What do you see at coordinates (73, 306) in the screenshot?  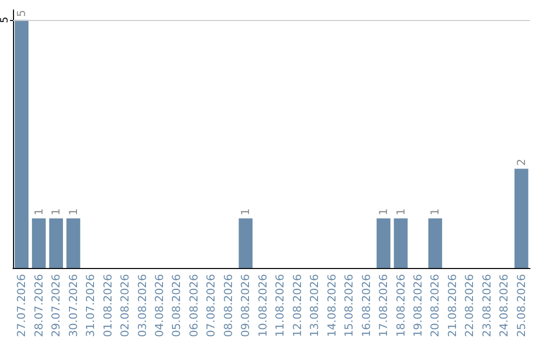 I see `x-tick-label: 30.07.2026` at bounding box center [73, 306].